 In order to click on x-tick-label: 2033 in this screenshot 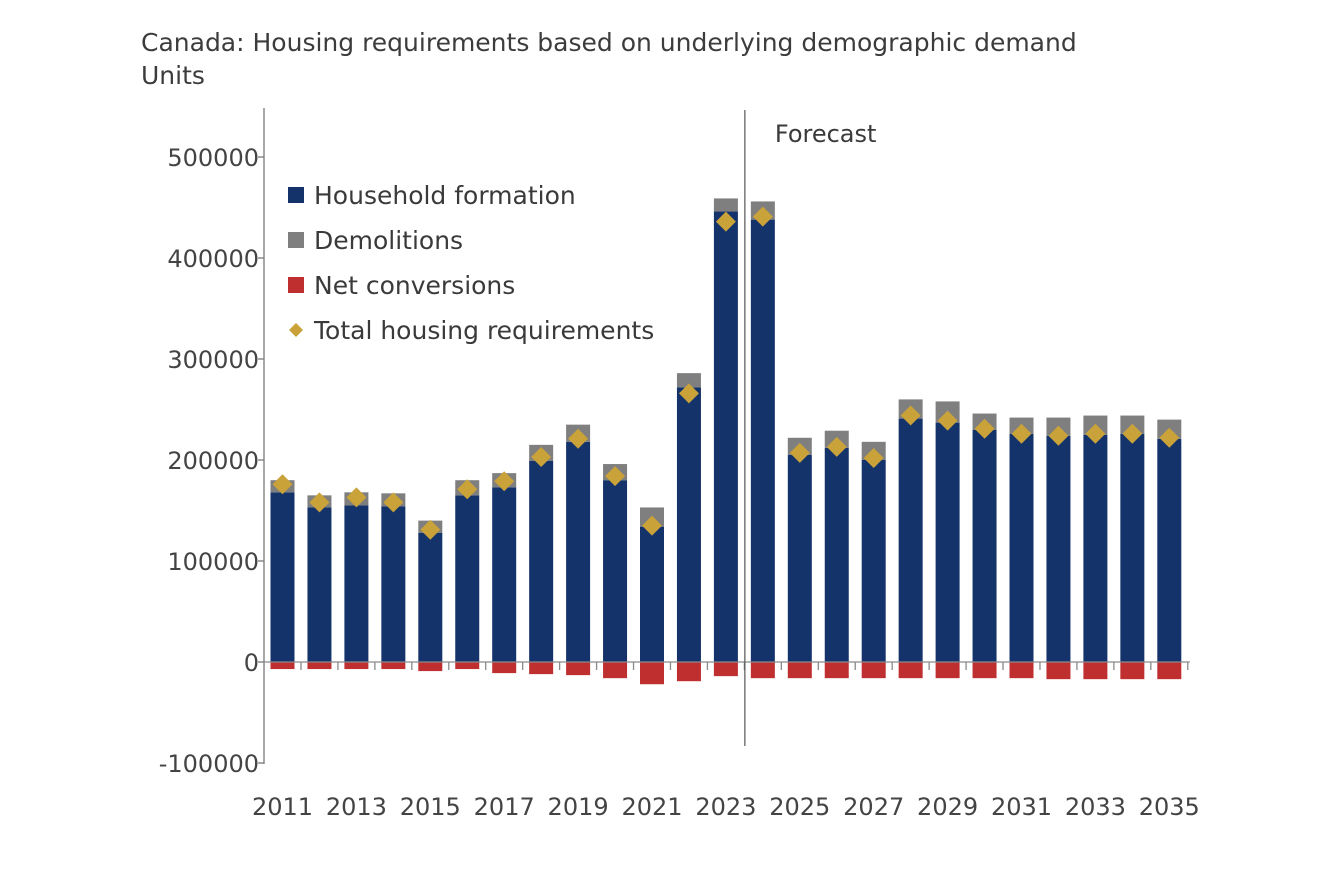, I will do `click(1095, 807)`.